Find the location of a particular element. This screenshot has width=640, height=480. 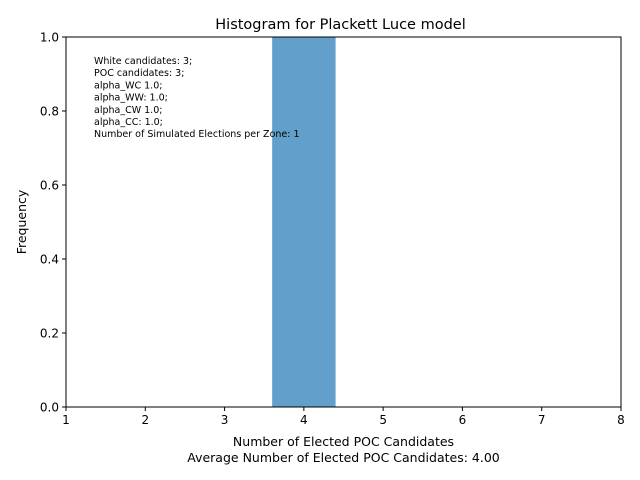

annotation-line-0: White candidates: 3; is located at coordinates (143, 61).